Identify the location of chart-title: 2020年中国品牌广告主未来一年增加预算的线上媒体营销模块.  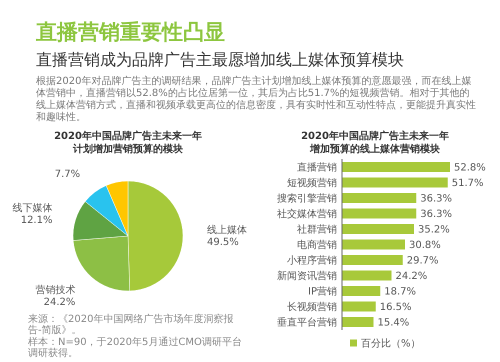
(375, 143).